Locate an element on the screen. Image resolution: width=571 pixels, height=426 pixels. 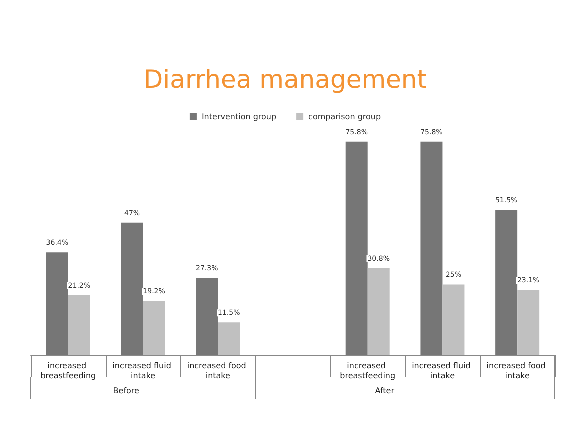
legend-label: comparison group is located at coordinates (345, 117).